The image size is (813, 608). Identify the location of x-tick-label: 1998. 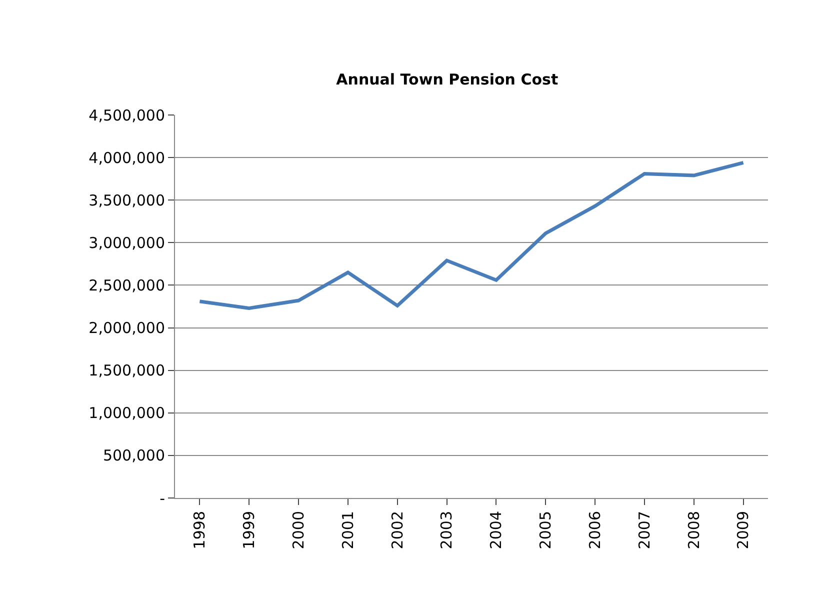
(199, 530).